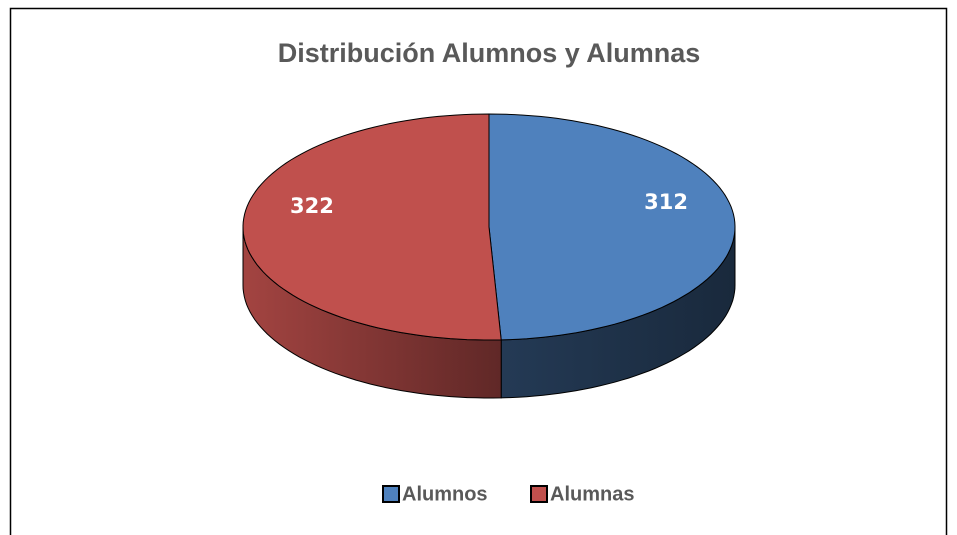  I want to click on legend-label: Alumnos, so click(445, 494).